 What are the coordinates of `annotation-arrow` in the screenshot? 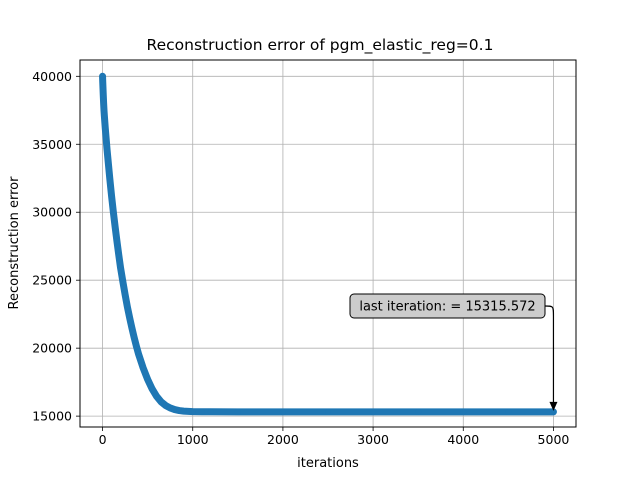 It's located at (549, 355).